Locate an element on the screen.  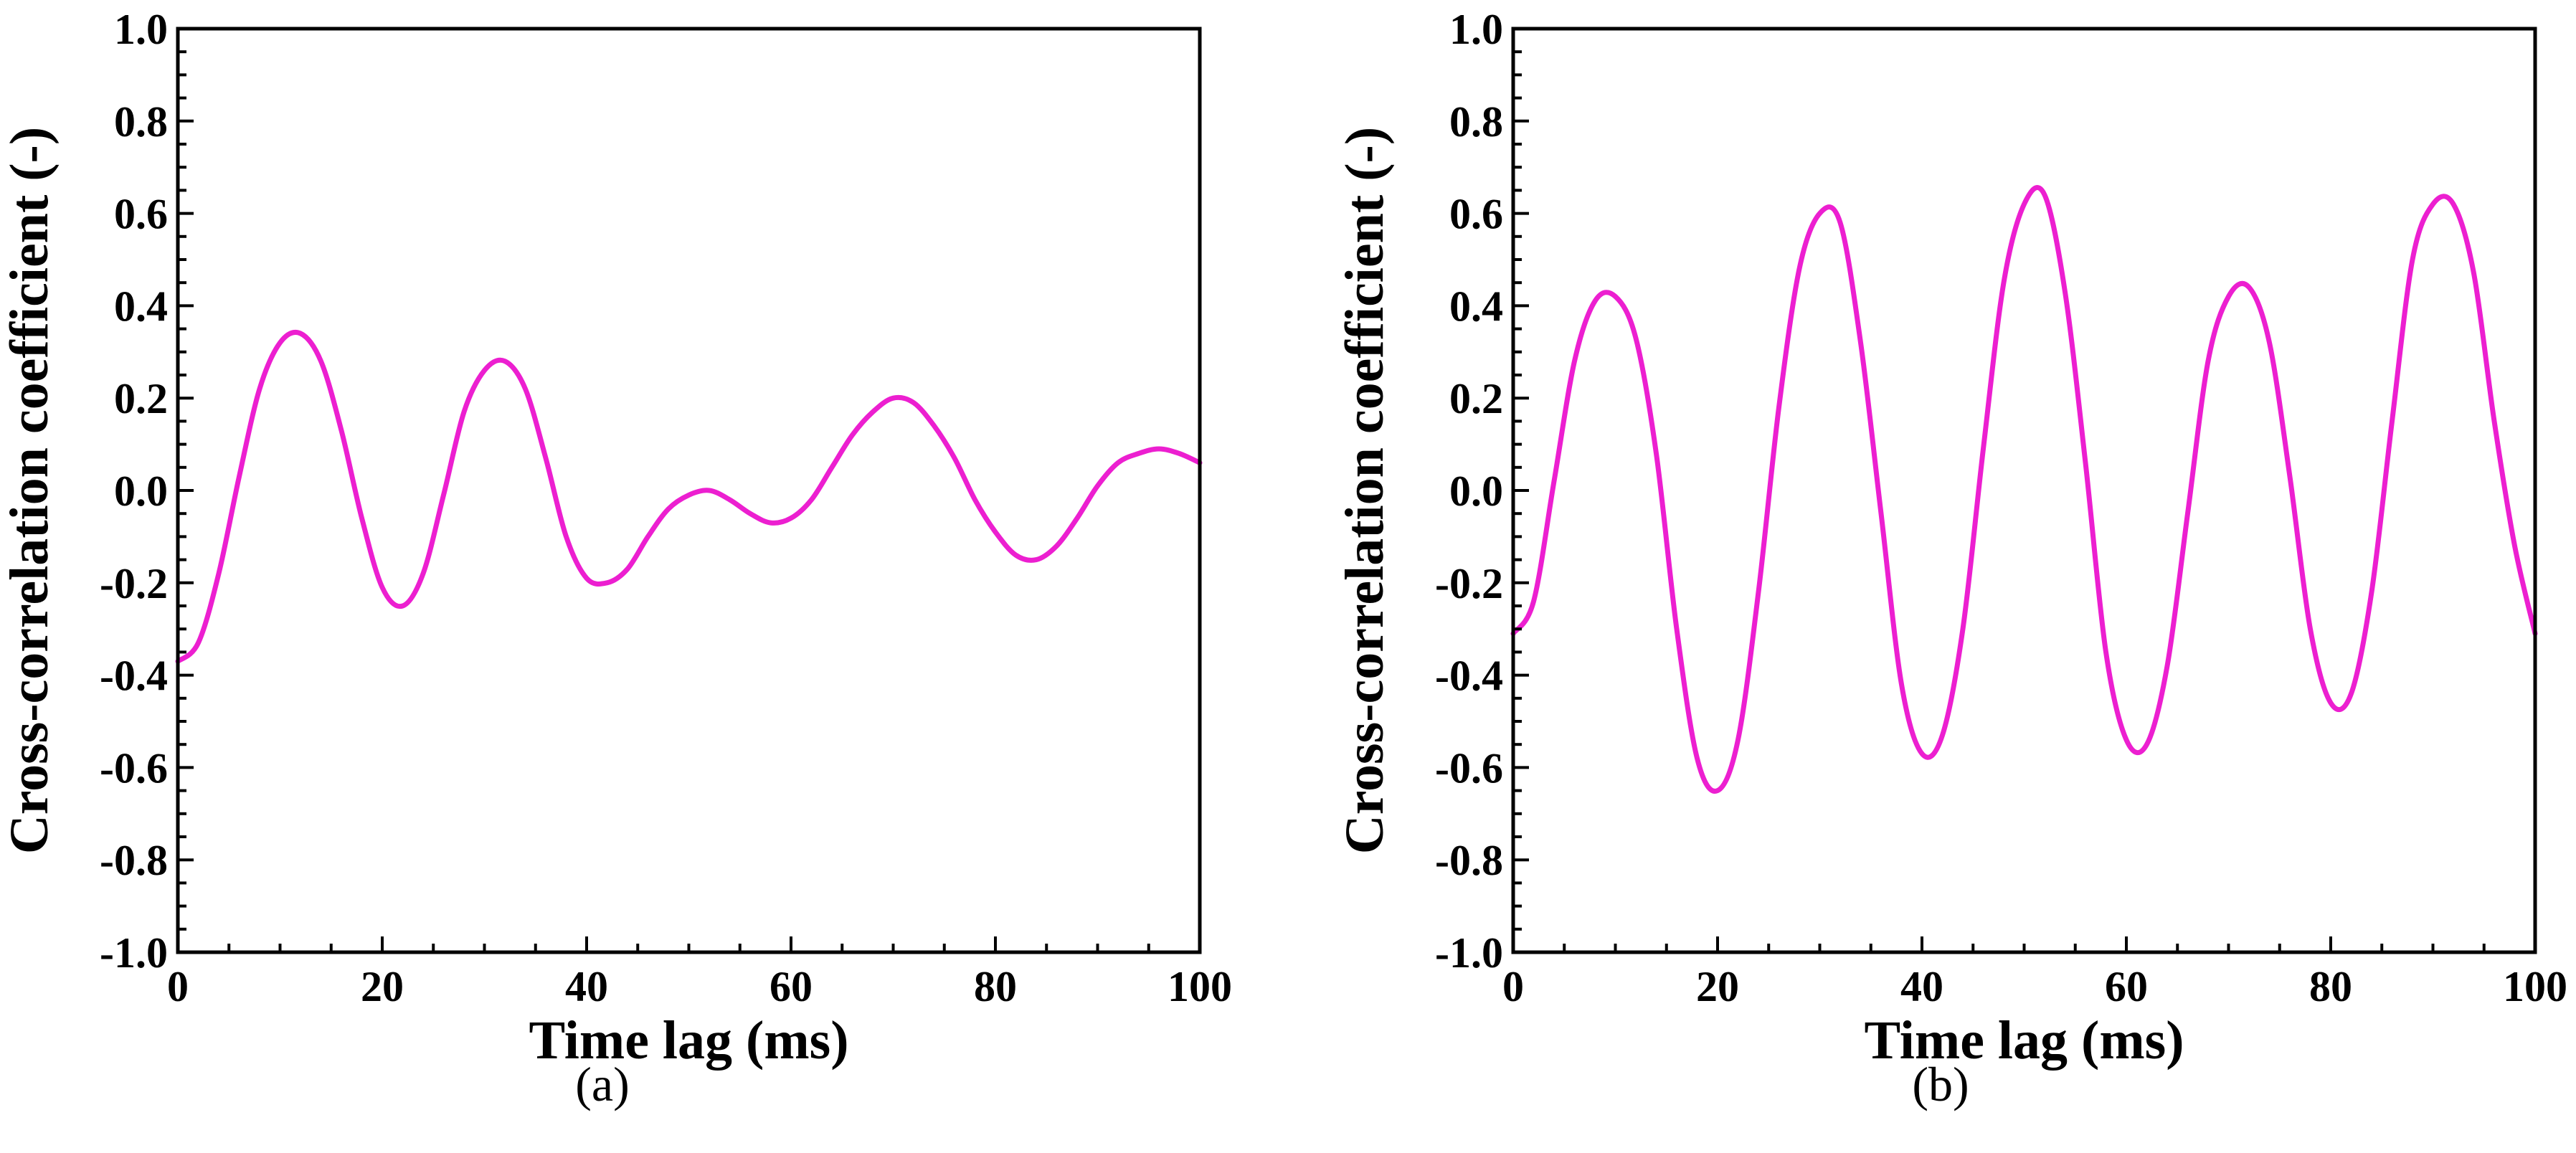
chart-1-y-tick-label: 1.0 is located at coordinates (1476, 29).